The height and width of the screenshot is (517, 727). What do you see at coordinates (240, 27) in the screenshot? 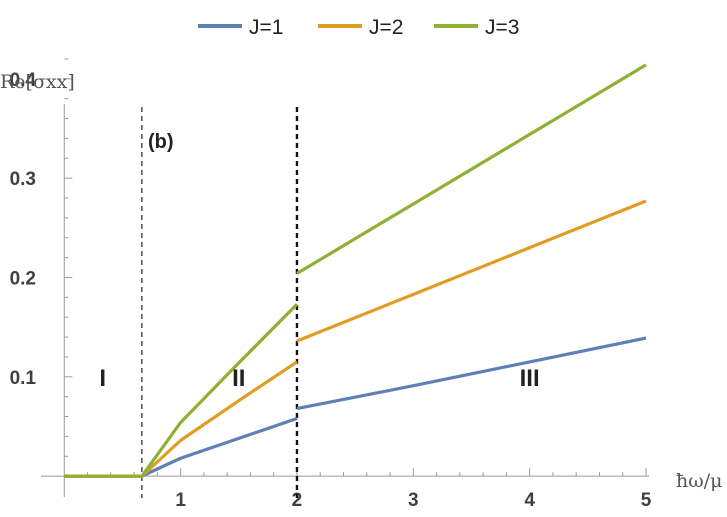
I see `legend-item: J=1` at bounding box center [240, 27].